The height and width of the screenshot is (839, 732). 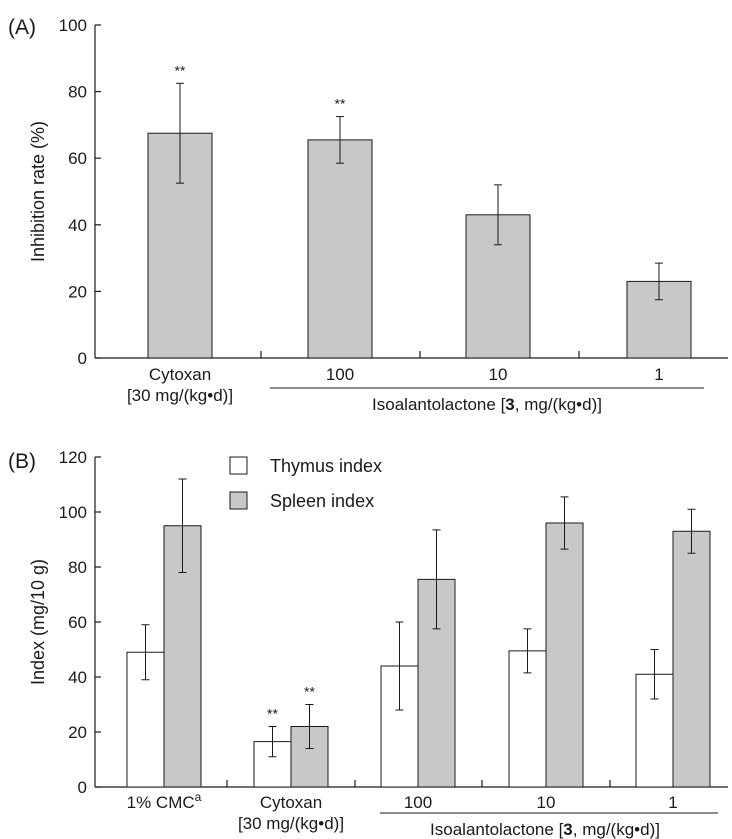 What do you see at coordinates (38, 191) in the screenshot?
I see `y-axis-title: Inhibition rate (%)` at bounding box center [38, 191].